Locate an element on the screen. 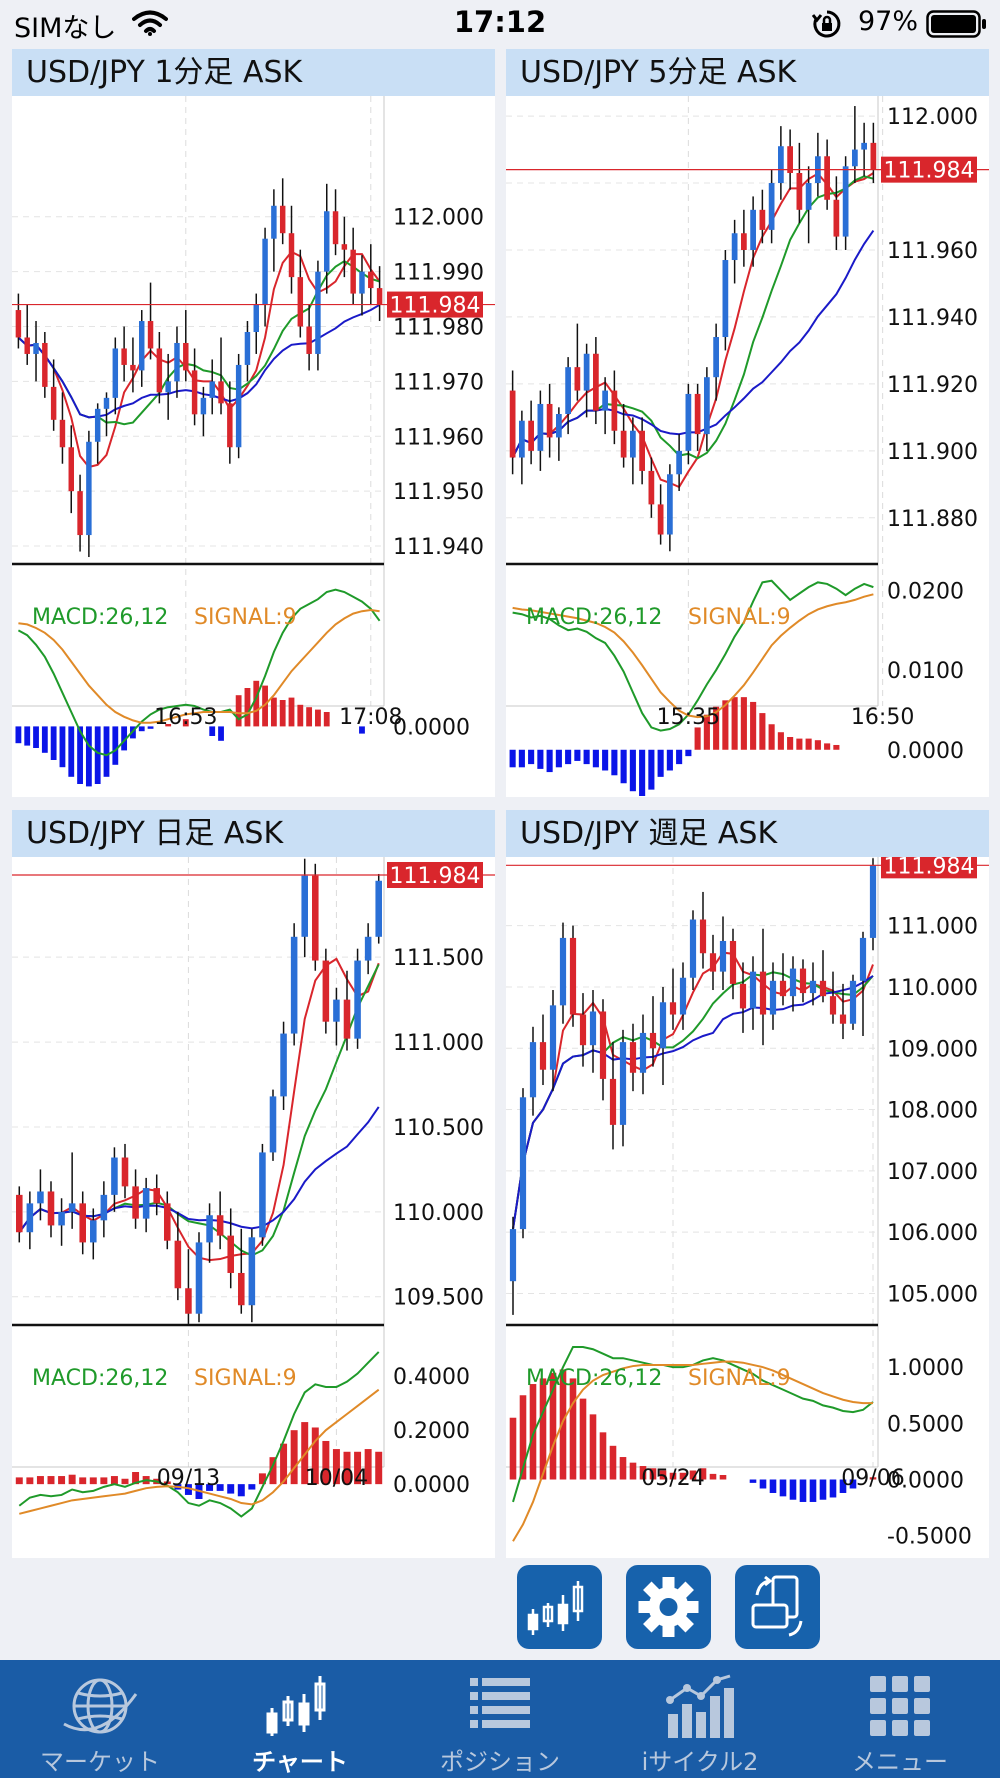  macd-tick-label: 0.0200 is located at coordinates (925, 591).